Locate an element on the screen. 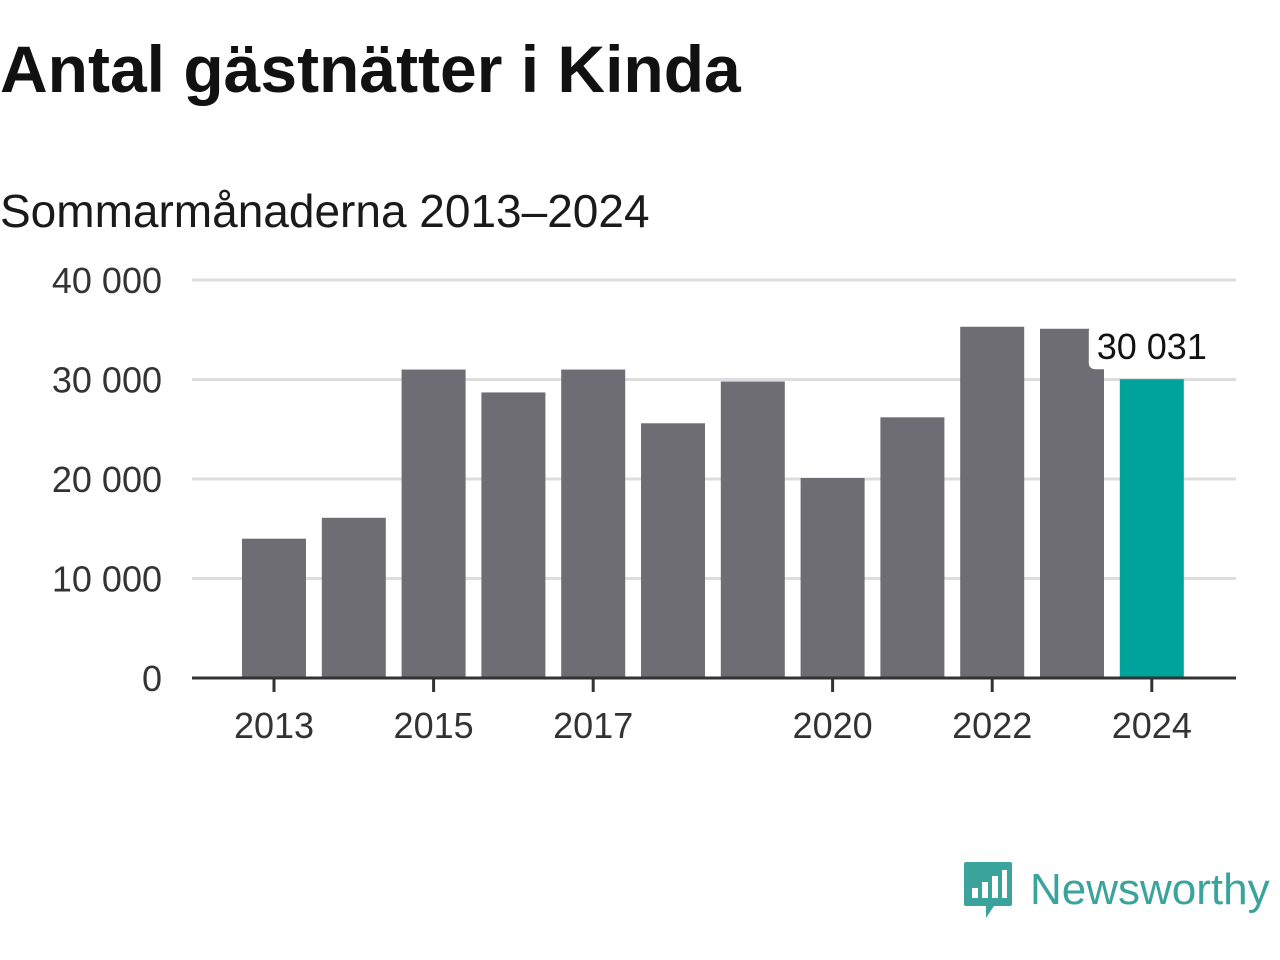 Image resolution: width=1280 pixels, height=960 pixels. x-tick-label: 2020 is located at coordinates (833, 725).